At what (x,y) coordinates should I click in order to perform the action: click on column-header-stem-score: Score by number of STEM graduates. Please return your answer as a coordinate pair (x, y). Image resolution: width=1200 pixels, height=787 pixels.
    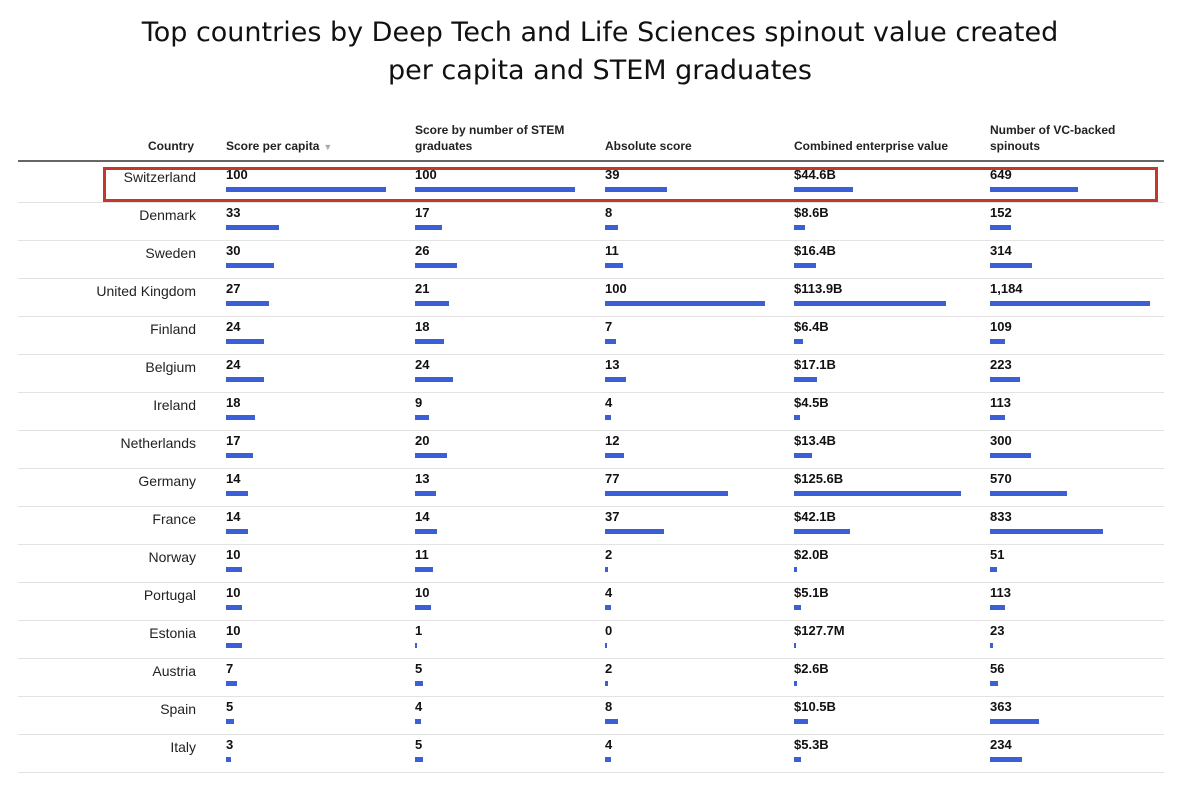
    Looking at the image, I should click on (500, 138).